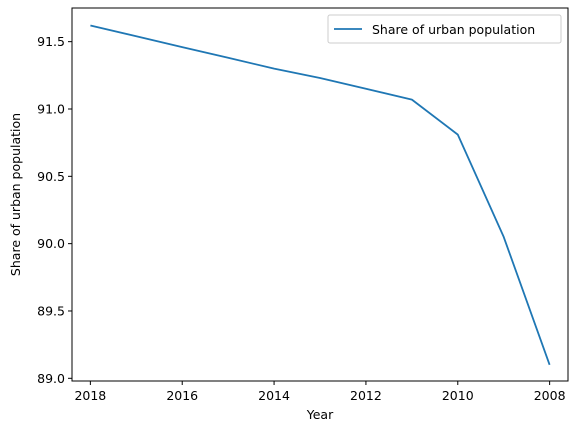 This screenshot has height=432, width=576. Describe the element at coordinates (453, 29) in the screenshot. I see `legend-label: Share of urban population` at that location.